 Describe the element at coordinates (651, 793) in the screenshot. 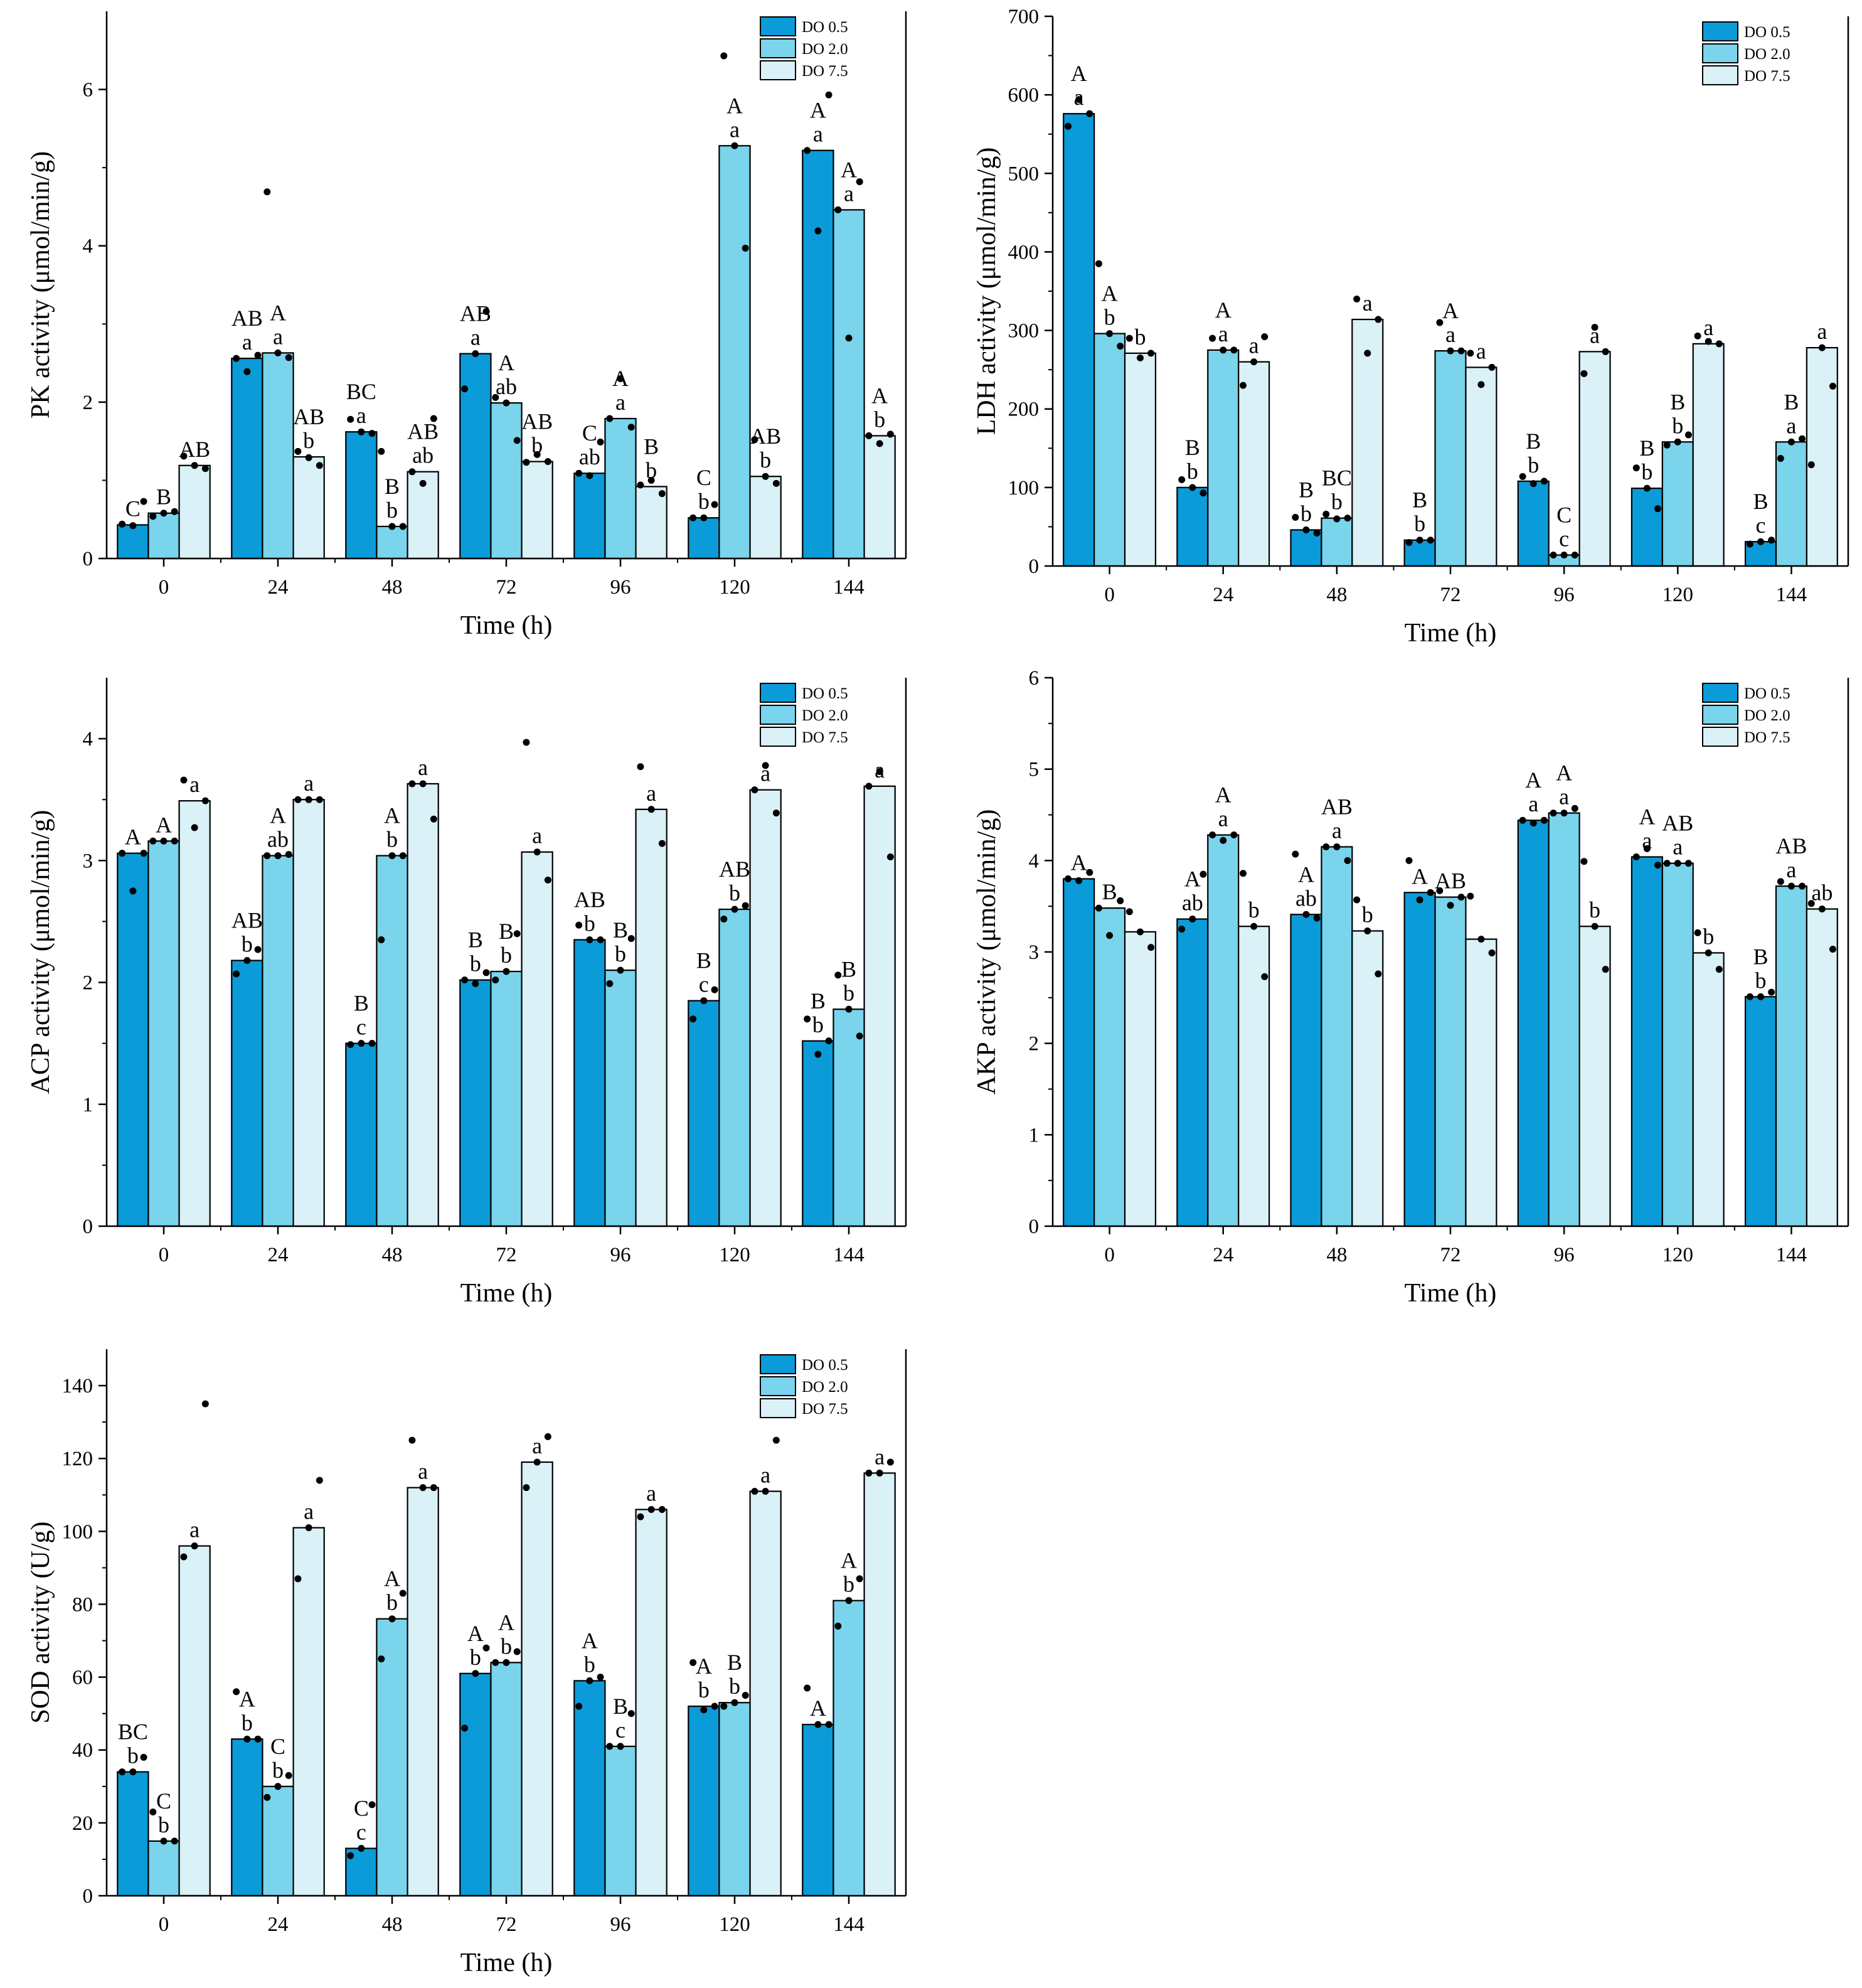

I see `significance-label-DO75-96h: a` at that location.